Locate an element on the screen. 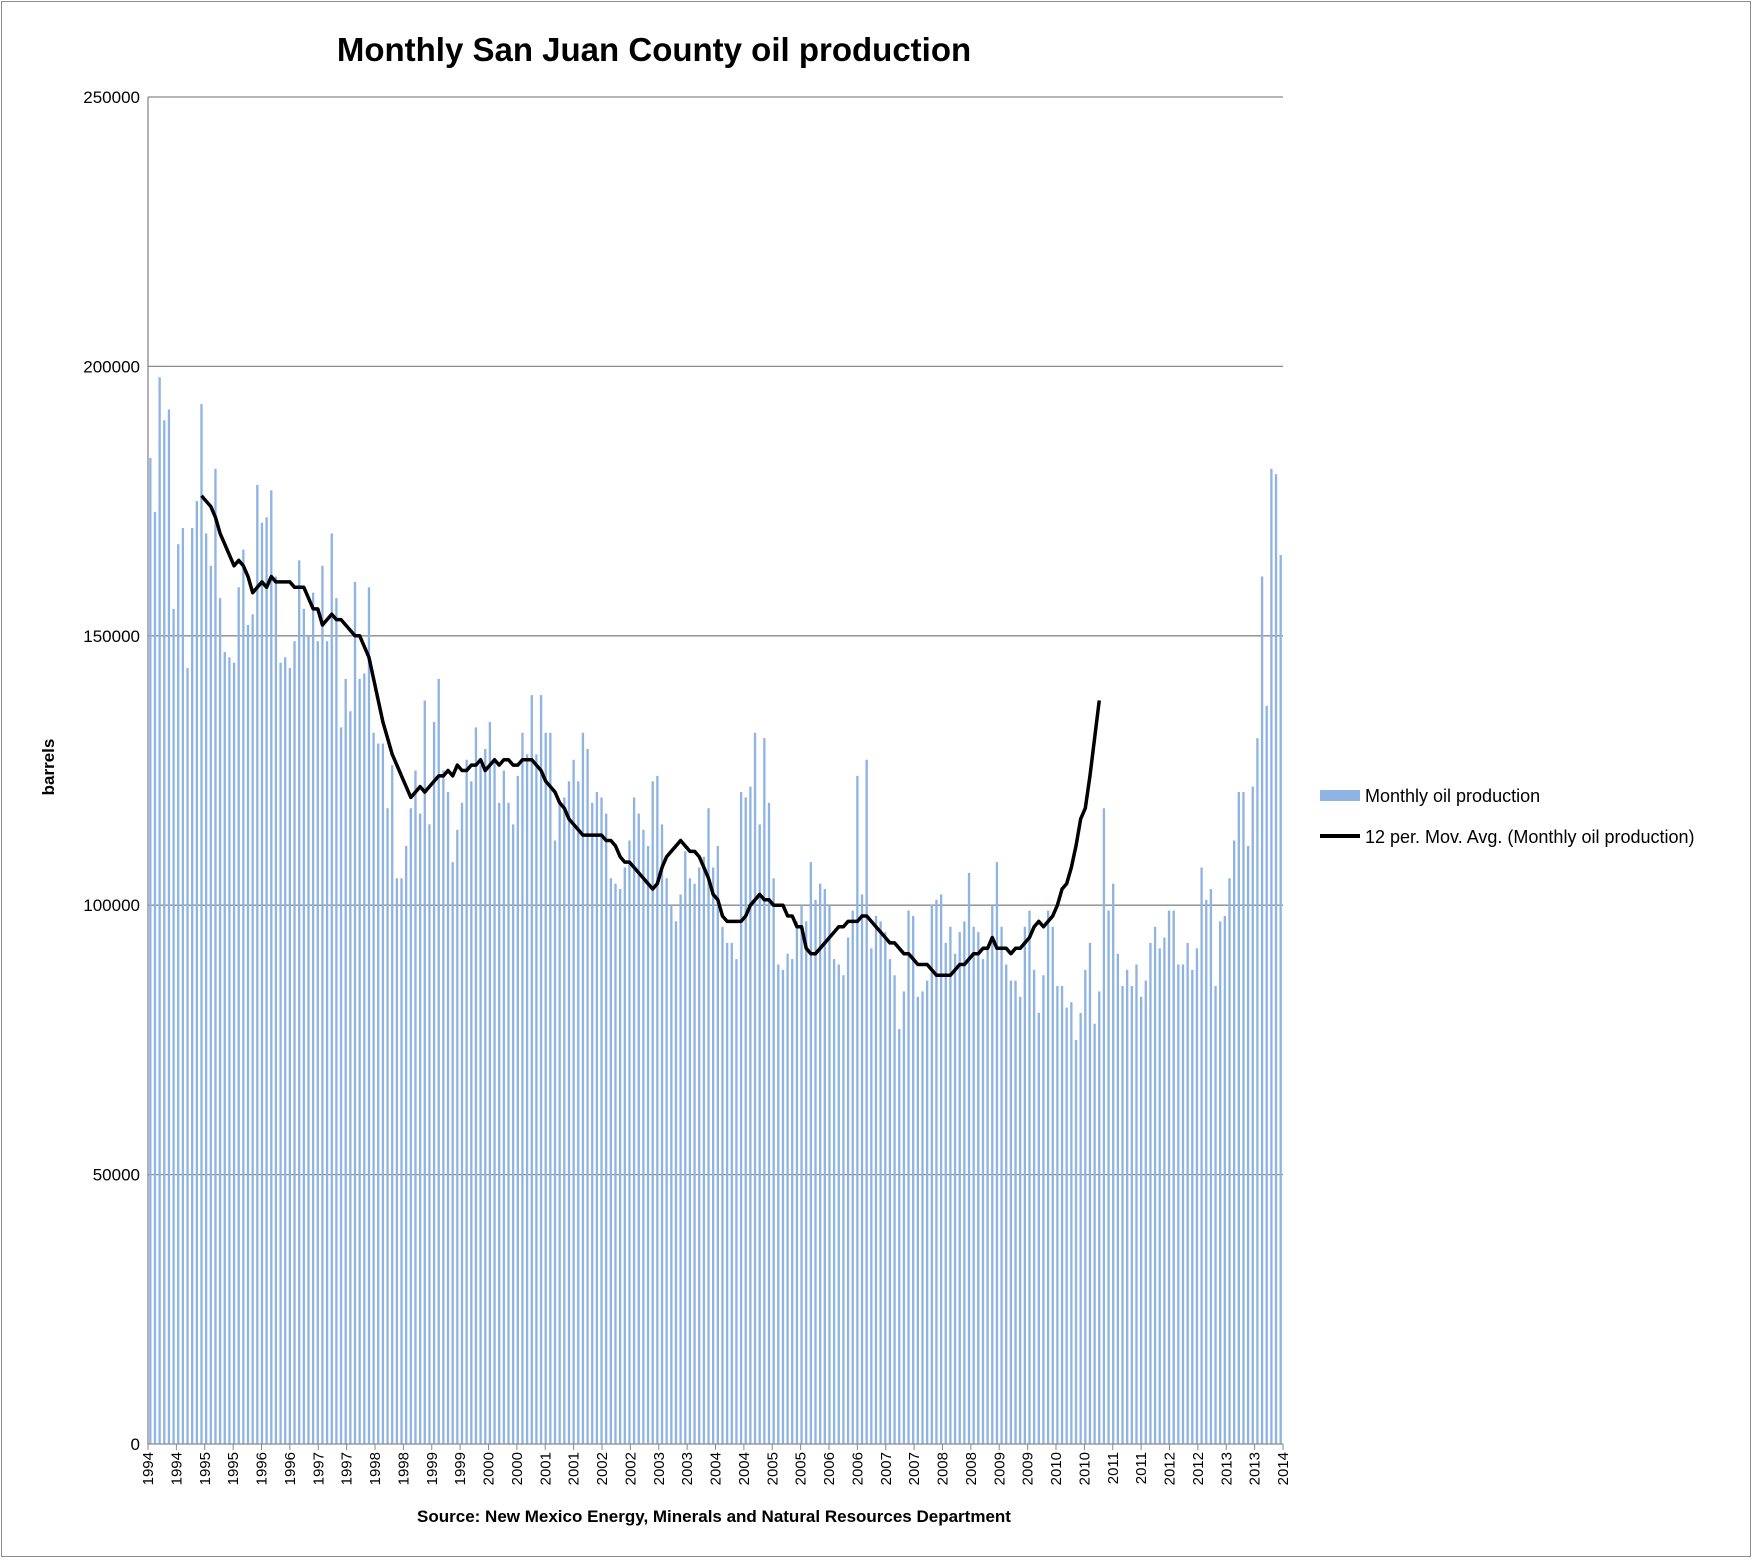 This screenshot has width=1754, height=1563. x-tick-label: 2004 is located at coordinates (716, 1468).